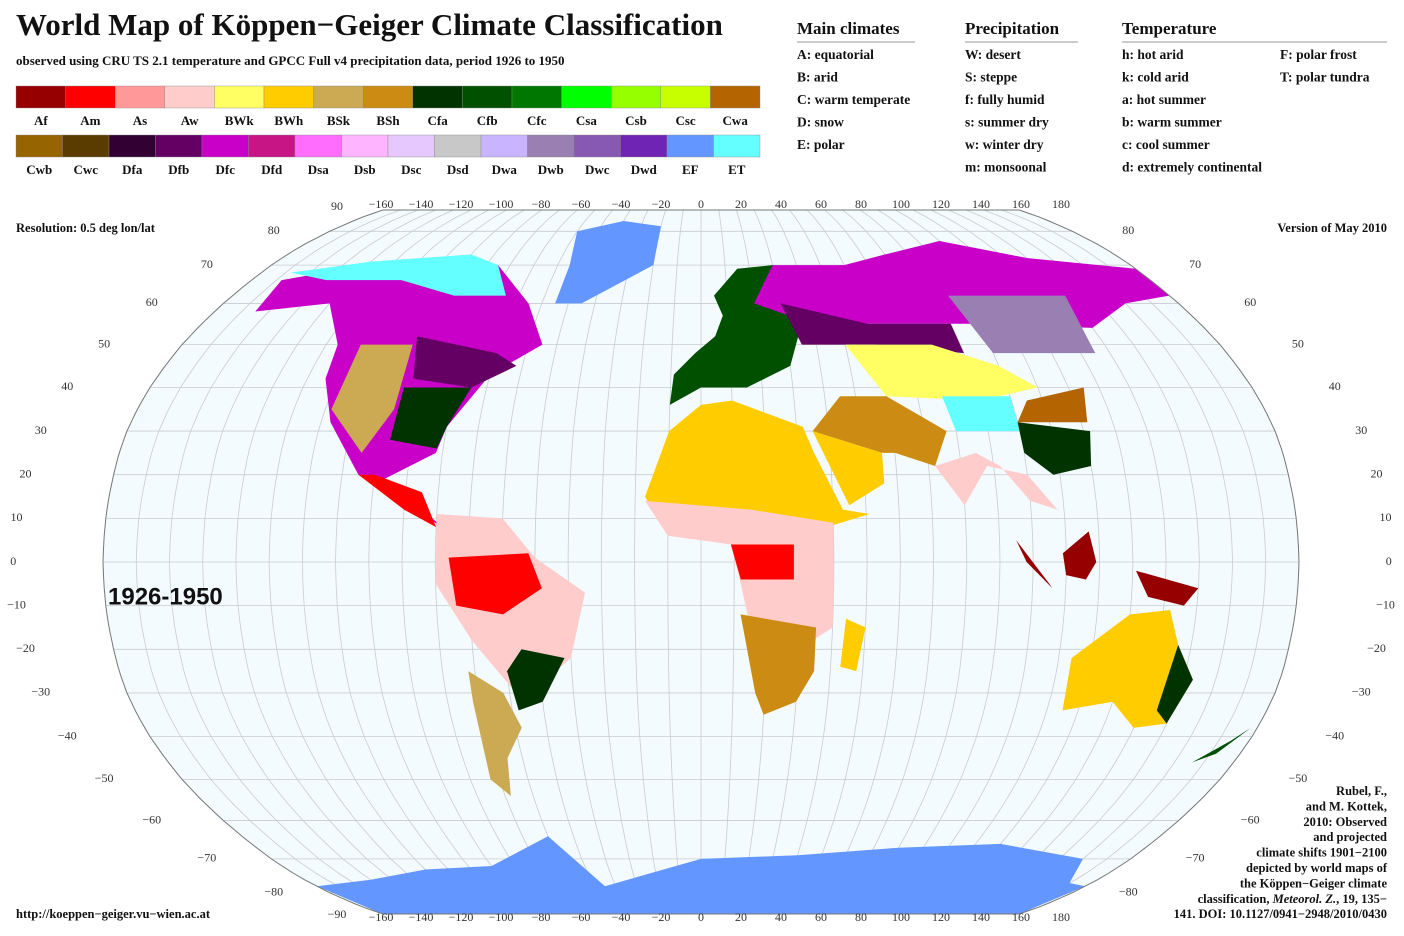 The image size is (1404, 936). I want to click on lon-label: −40, so click(621, 917).